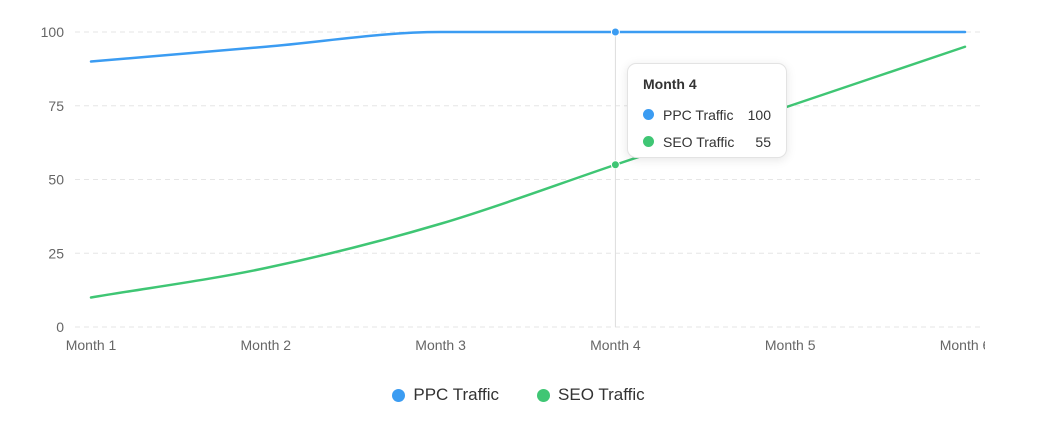 The width and height of the screenshot is (1037, 421). I want to click on x-tick-label-4: Month 4, so click(615, 345).